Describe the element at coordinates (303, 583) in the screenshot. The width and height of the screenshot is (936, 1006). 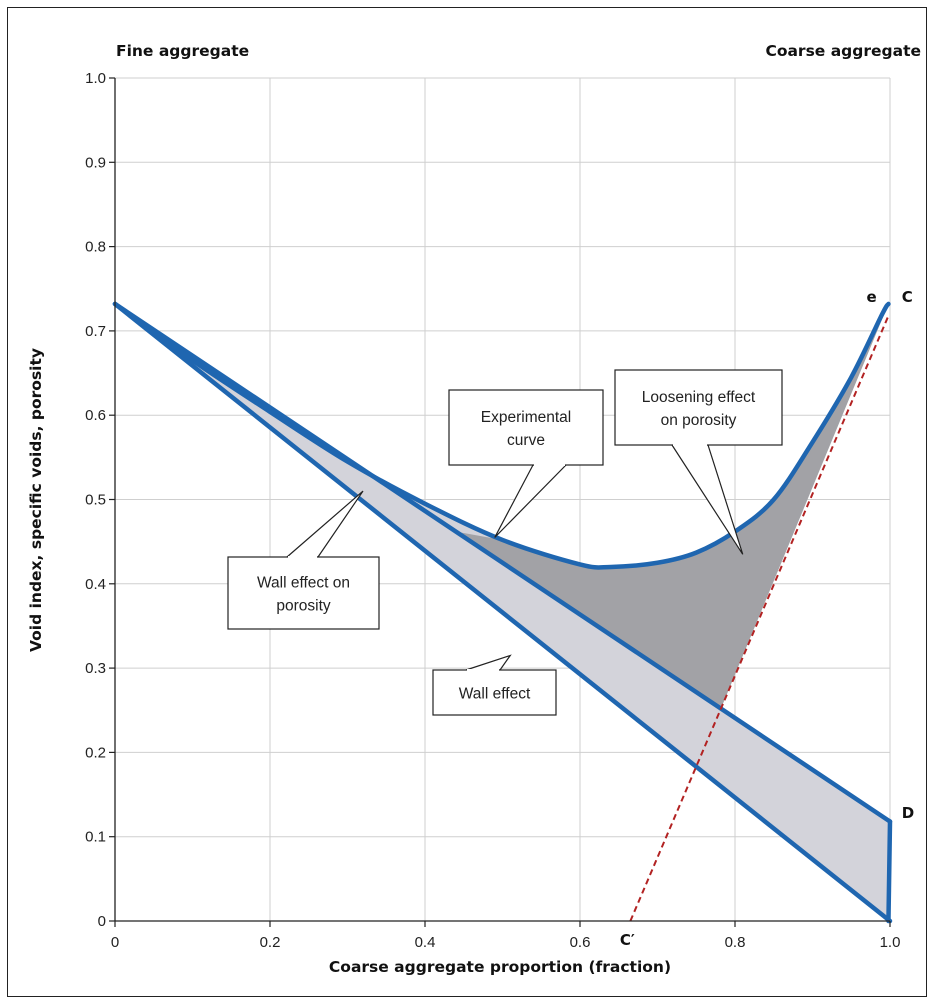
I see `callout-text: Wall effect on` at that location.